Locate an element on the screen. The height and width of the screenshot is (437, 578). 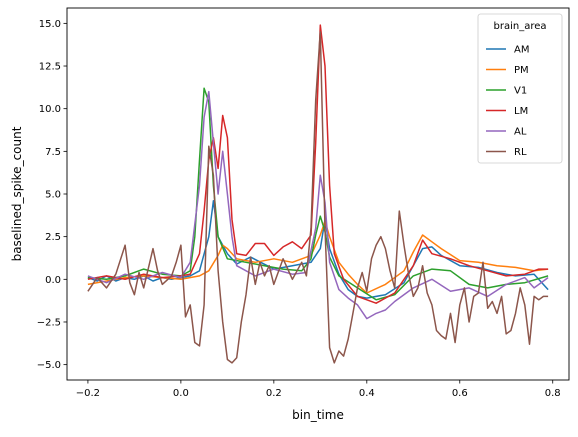
x-tick-label: 0.2 is located at coordinates (274, 393).